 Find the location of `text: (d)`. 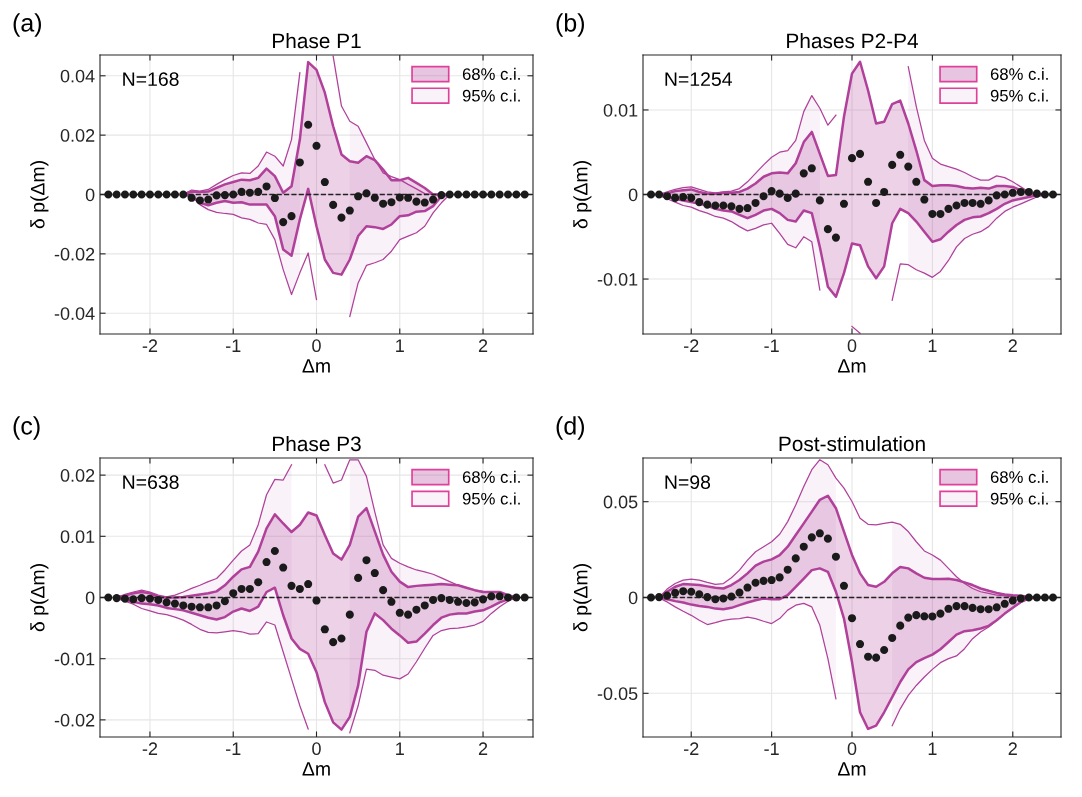

text: (d) is located at coordinates (570, 428).